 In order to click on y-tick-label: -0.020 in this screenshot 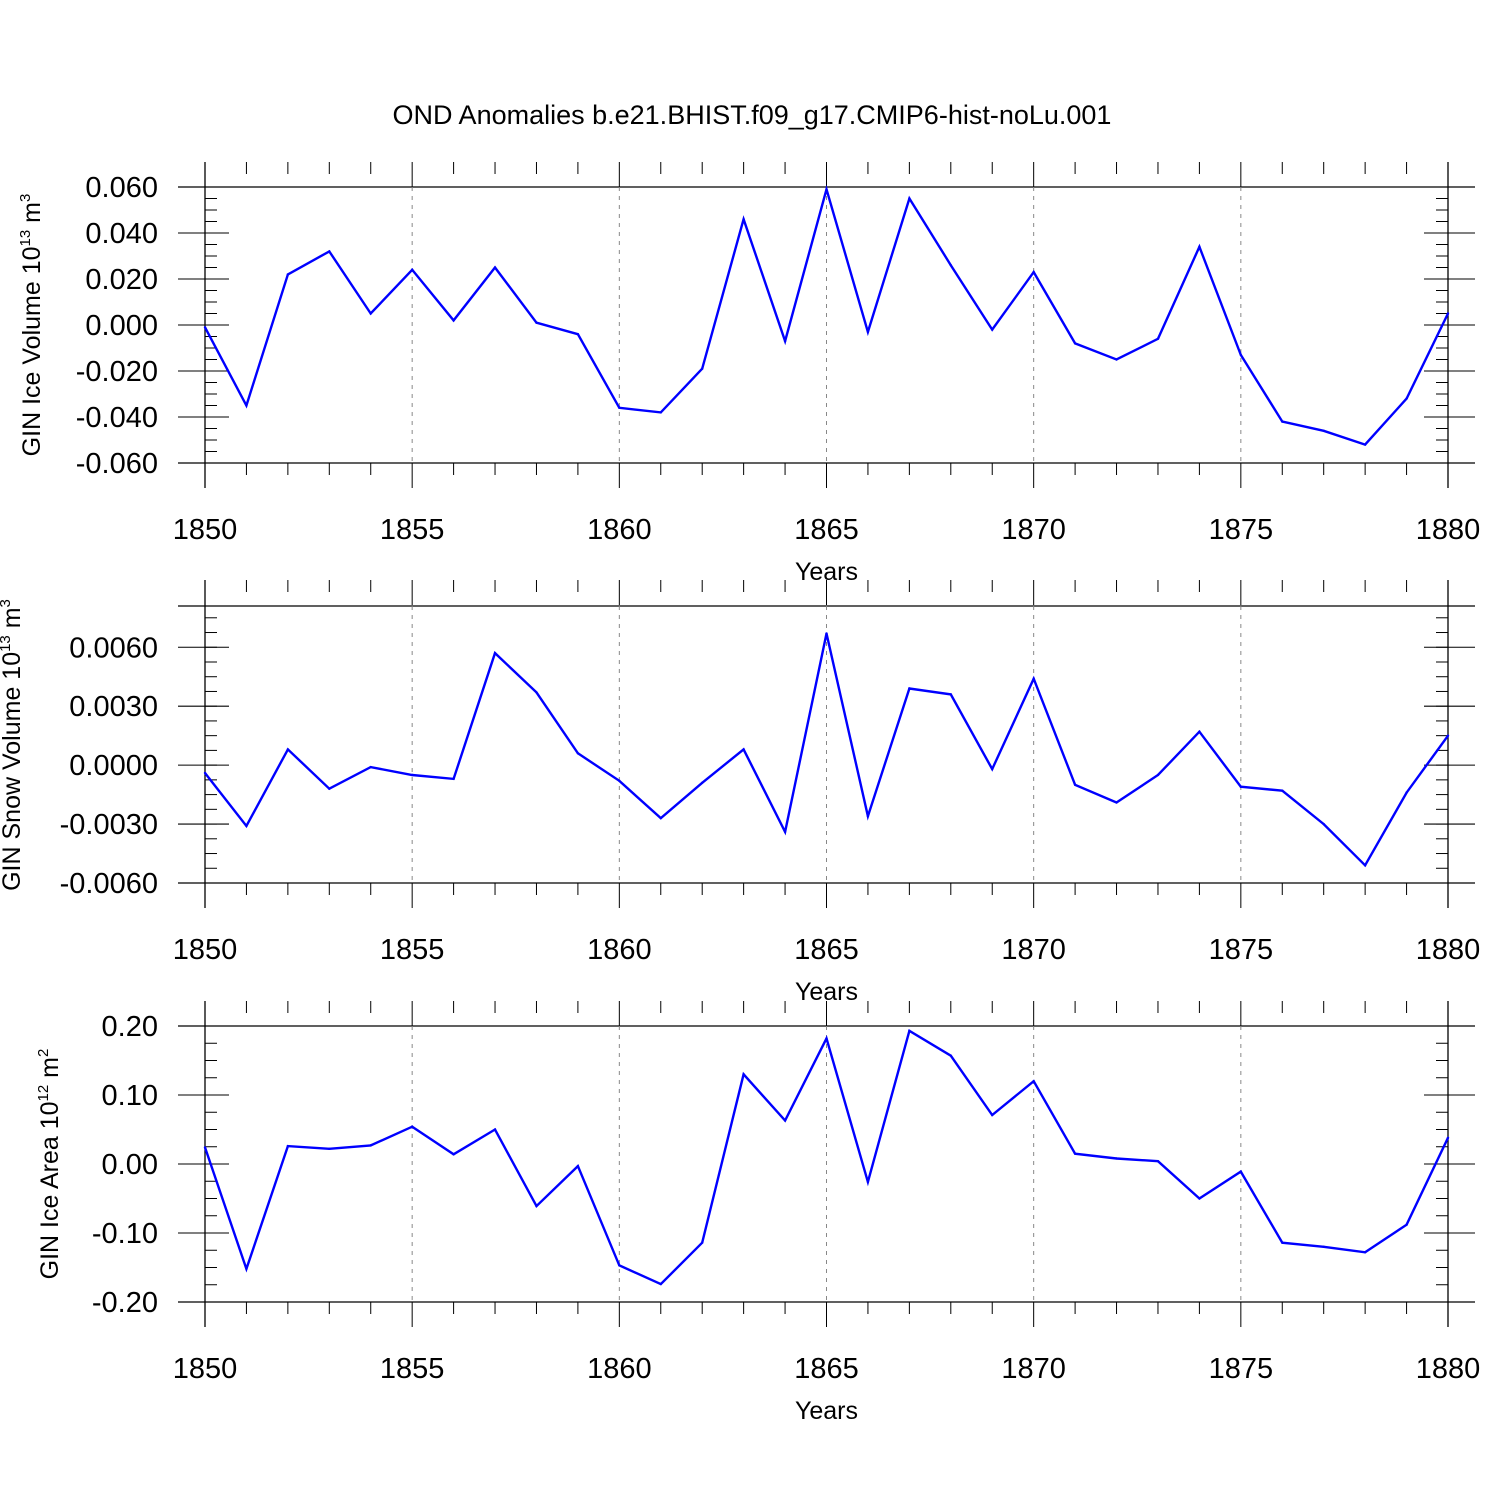, I will do `click(117, 372)`.